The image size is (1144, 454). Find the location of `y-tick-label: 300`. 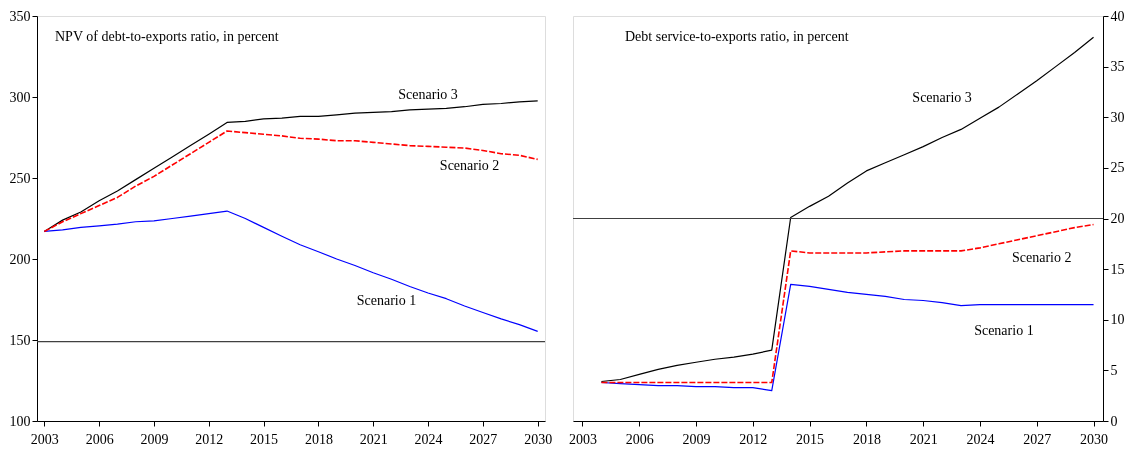

y-tick-label: 300 is located at coordinates (20, 97).